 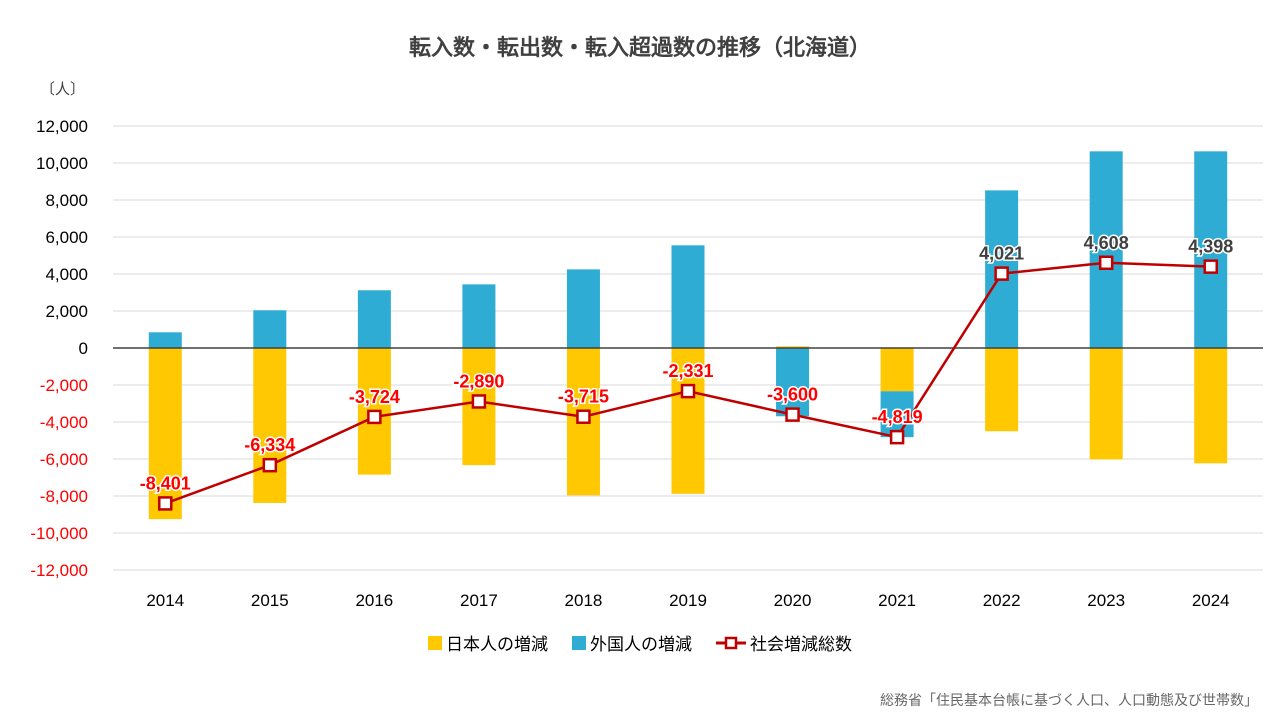 I want to click on y-tick-label: 0, so click(x=83, y=348).